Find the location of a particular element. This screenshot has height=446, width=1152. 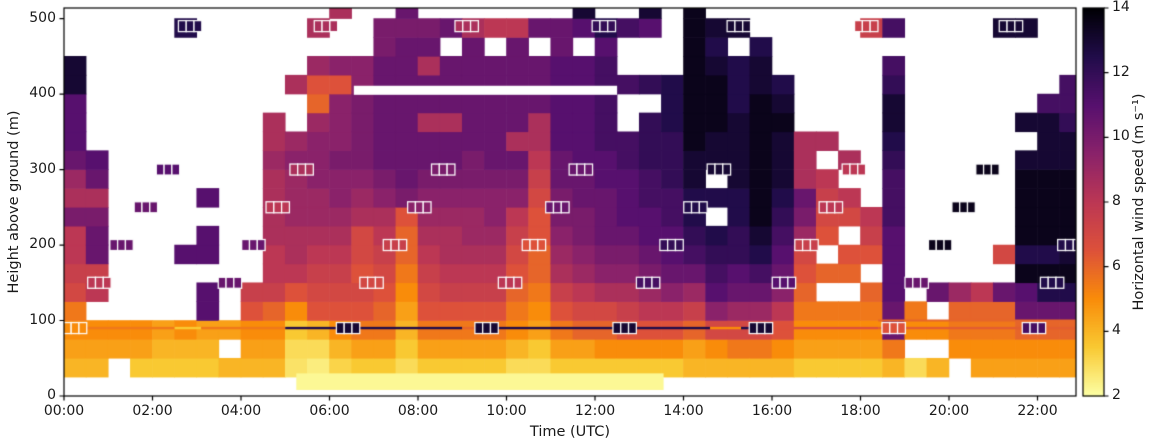

colorbar-tick-label: 10 is located at coordinates (1121, 136).